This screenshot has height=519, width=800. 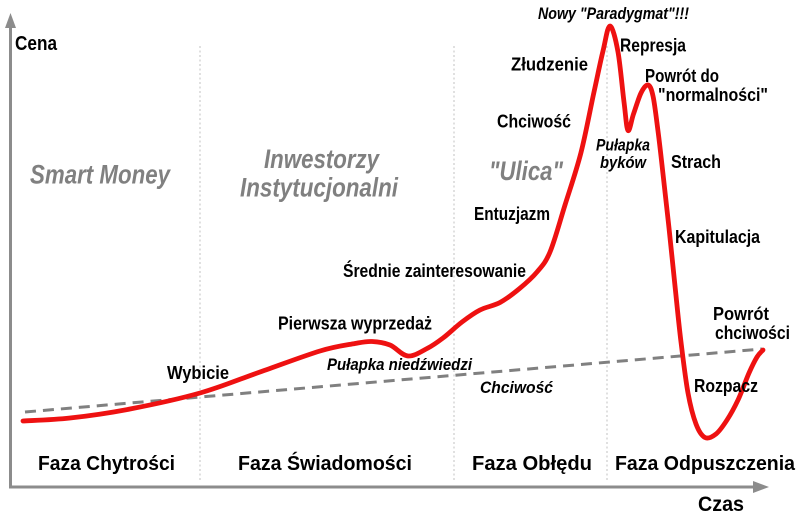 What do you see at coordinates (526, 171) in the screenshot?
I see `svg-text: "Ulica"` at bounding box center [526, 171].